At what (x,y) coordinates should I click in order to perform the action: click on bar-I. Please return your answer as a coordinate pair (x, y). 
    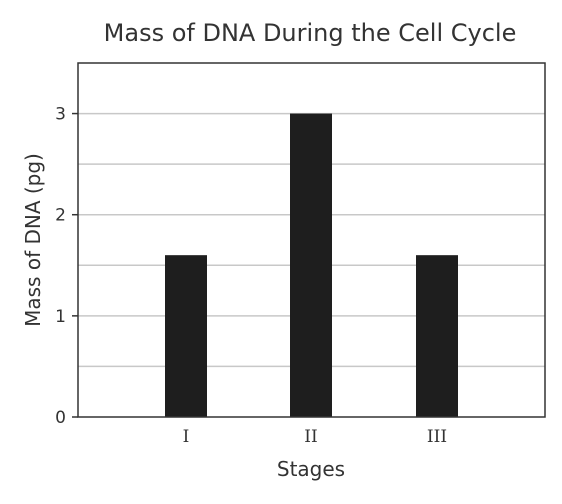
    Looking at the image, I should click on (186, 336).